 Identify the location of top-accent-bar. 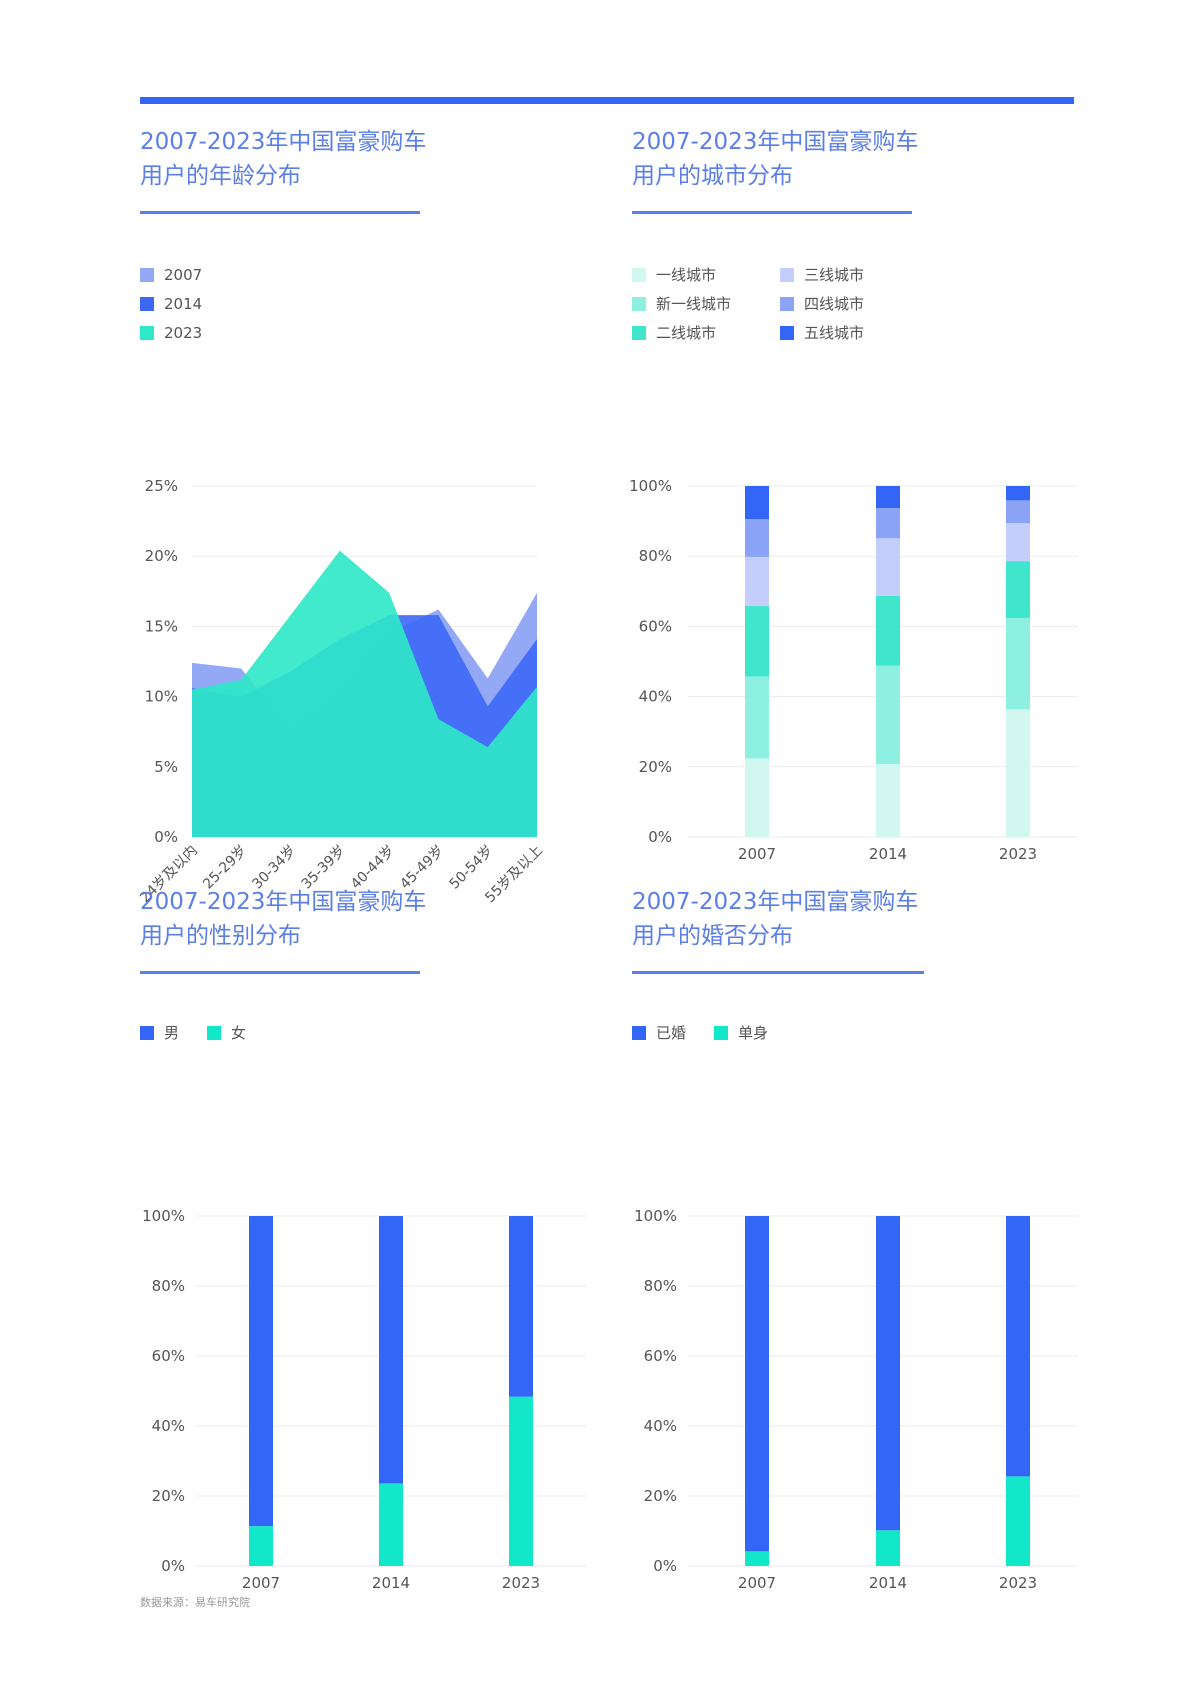
(607, 100).